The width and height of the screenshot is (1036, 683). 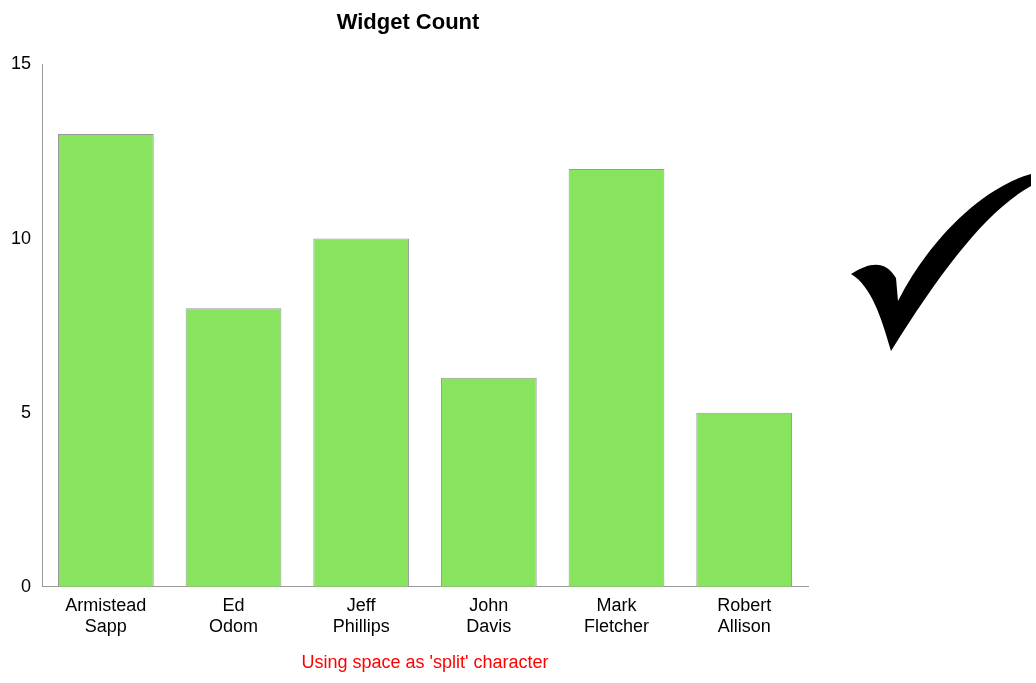 What do you see at coordinates (21, 237) in the screenshot?
I see `y-tick-label: 10` at bounding box center [21, 237].